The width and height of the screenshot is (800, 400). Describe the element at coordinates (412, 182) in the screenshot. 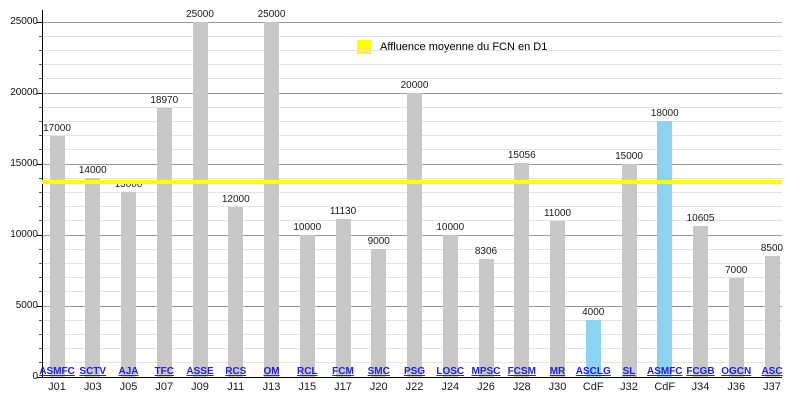

I see `average-line` at that location.